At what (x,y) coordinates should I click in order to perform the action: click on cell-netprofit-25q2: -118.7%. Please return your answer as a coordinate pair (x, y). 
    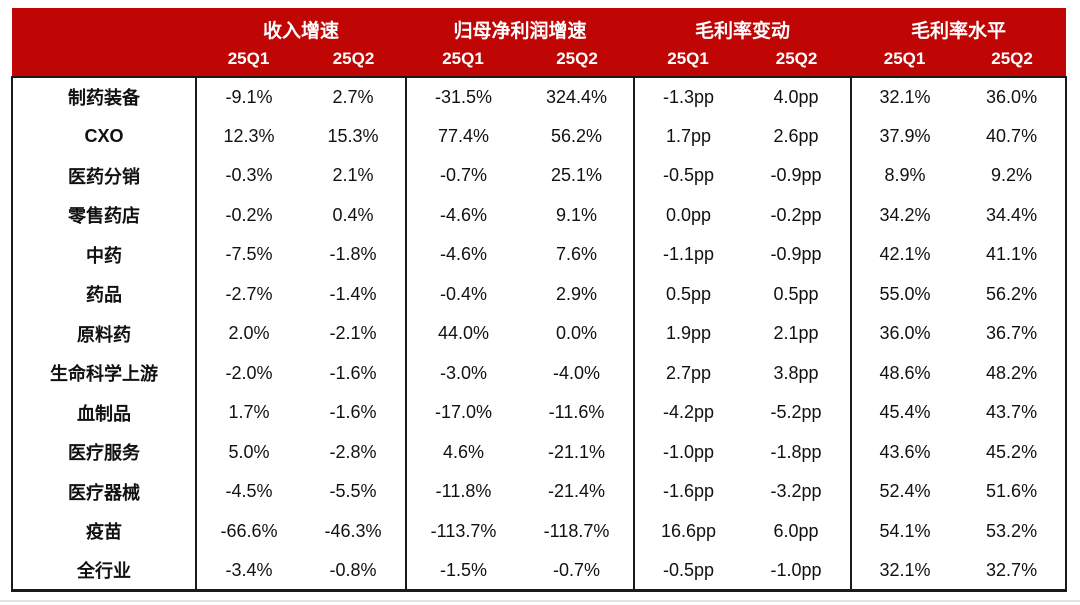
    Looking at the image, I should click on (577, 531).